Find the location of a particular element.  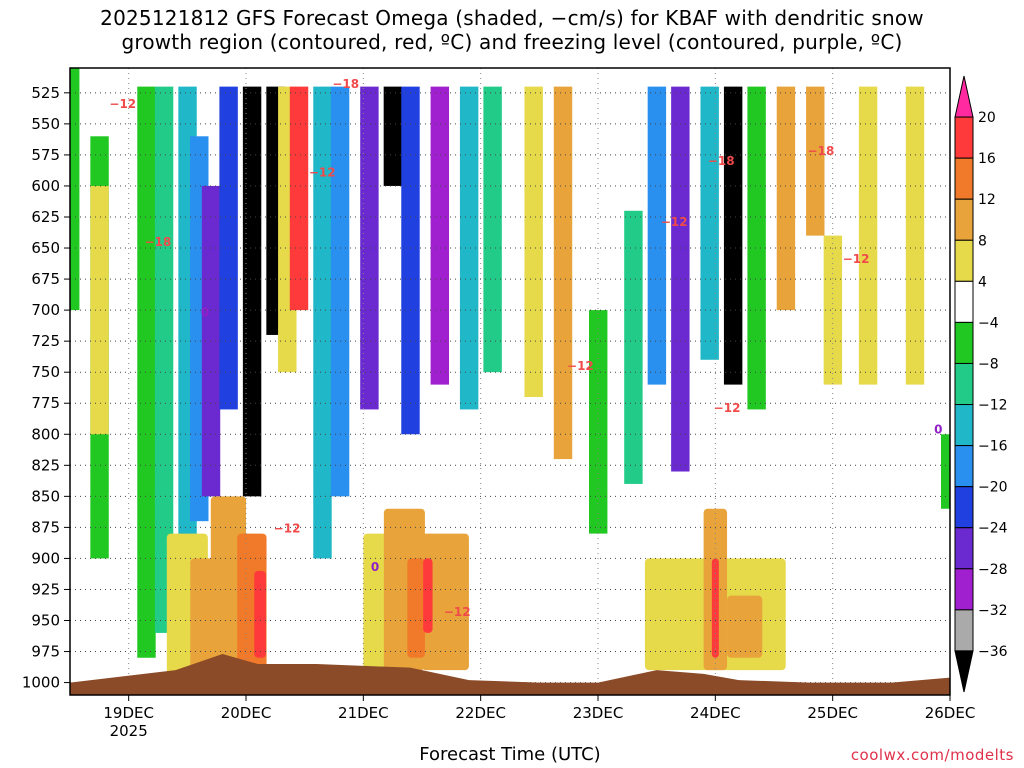

colorbar-label-11: −28 is located at coordinates (993, 570).